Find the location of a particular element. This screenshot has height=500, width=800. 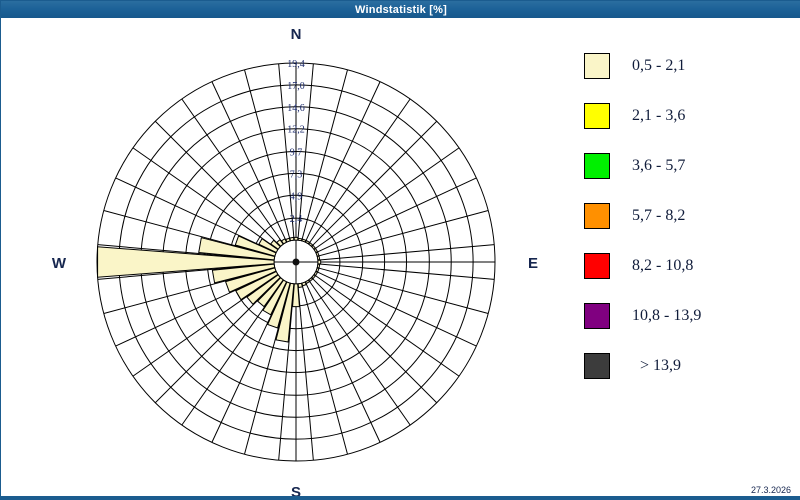

legend-label: 10,8 - 13,9 is located at coordinates (667, 315).